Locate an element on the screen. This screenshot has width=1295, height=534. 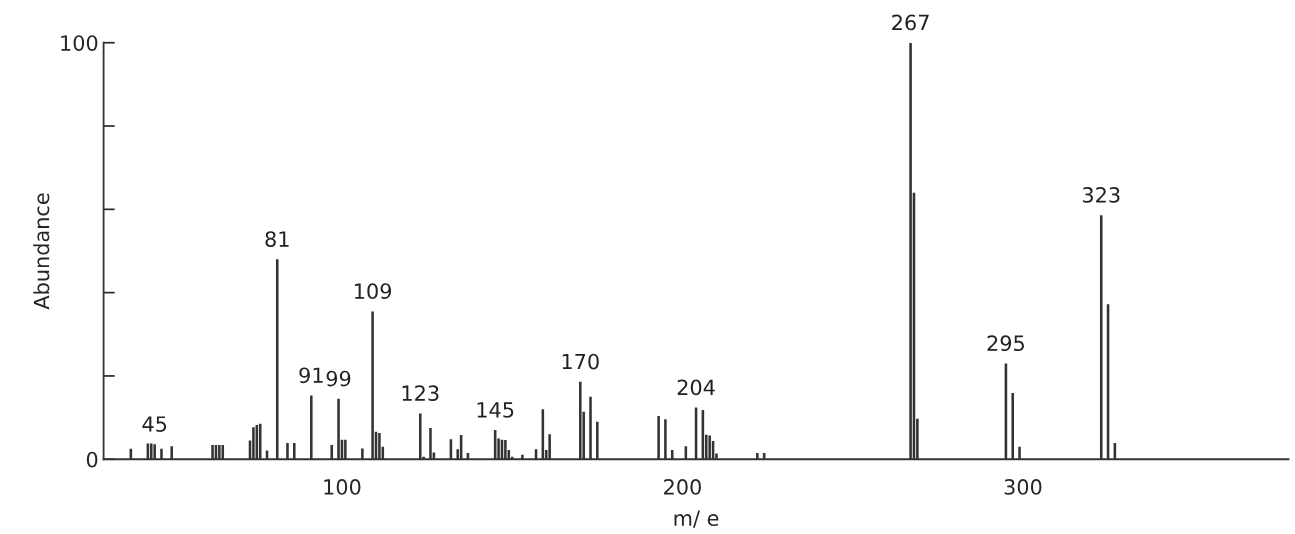
annotation: 204 is located at coordinates (696, 387).